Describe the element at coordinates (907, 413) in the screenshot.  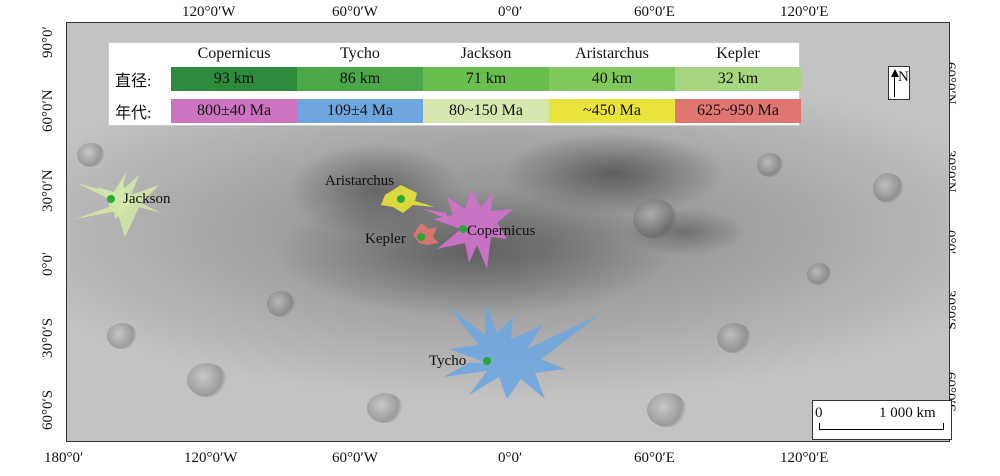
I see `scale-end-label: 1 000 km` at that location.